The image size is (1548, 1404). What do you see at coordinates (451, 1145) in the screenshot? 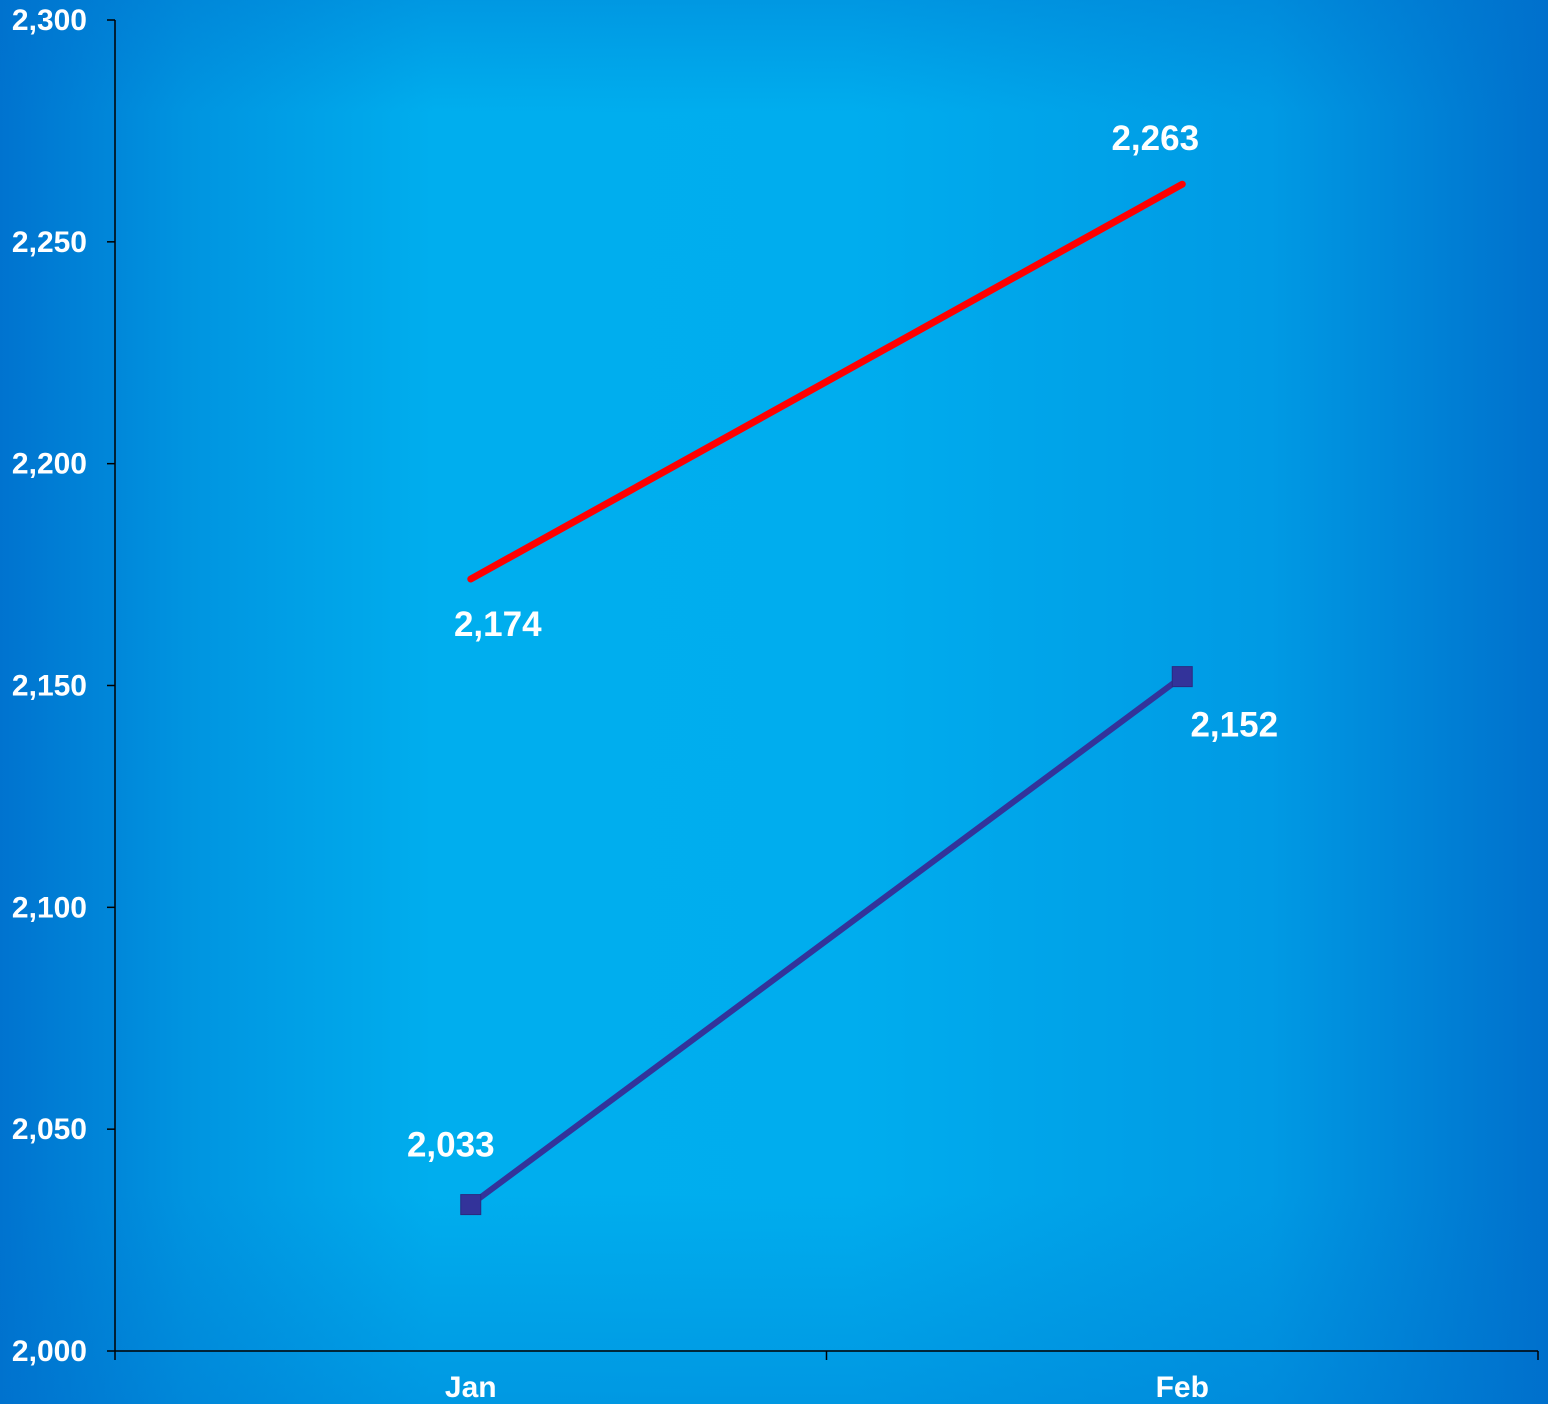
I see `data-label: 2,033` at bounding box center [451, 1145].